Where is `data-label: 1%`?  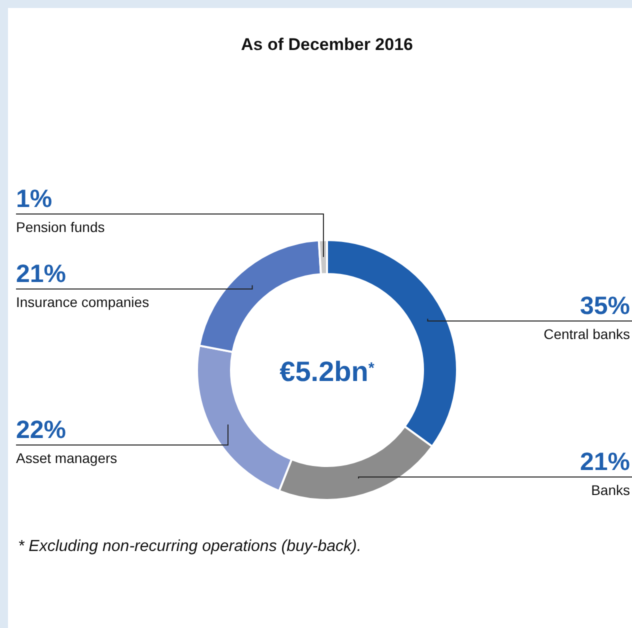
data-label: 1% is located at coordinates (34, 199).